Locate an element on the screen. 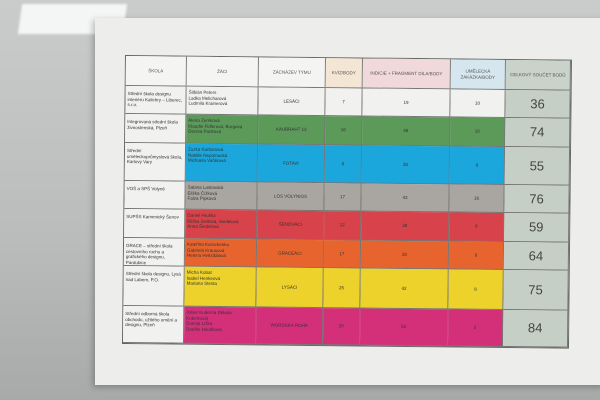 This screenshot has height=400, width=600. cell-total: 59 is located at coordinates (537, 227).